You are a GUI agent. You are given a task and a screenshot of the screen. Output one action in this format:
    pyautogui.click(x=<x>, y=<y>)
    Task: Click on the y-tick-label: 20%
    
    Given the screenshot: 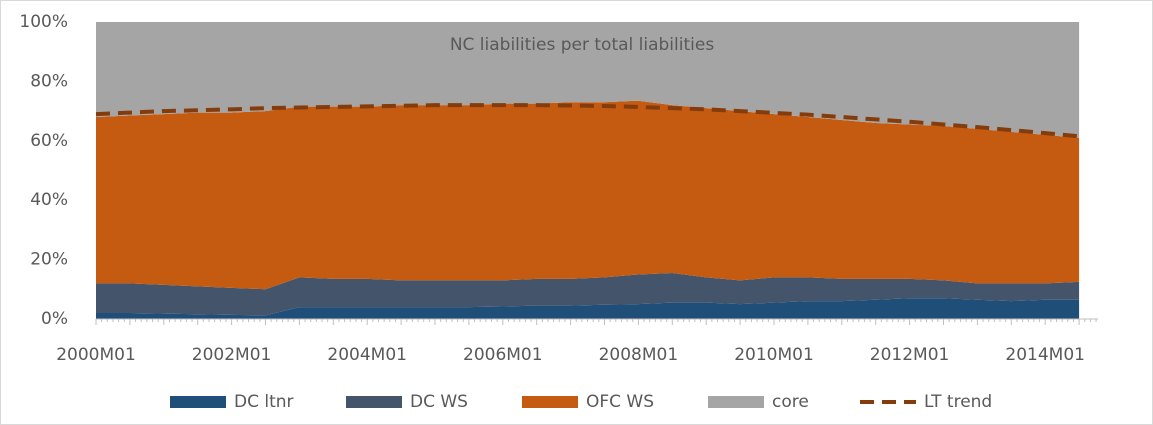 What is the action you would take?
    pyautogui.click(x=49, y=260)
    